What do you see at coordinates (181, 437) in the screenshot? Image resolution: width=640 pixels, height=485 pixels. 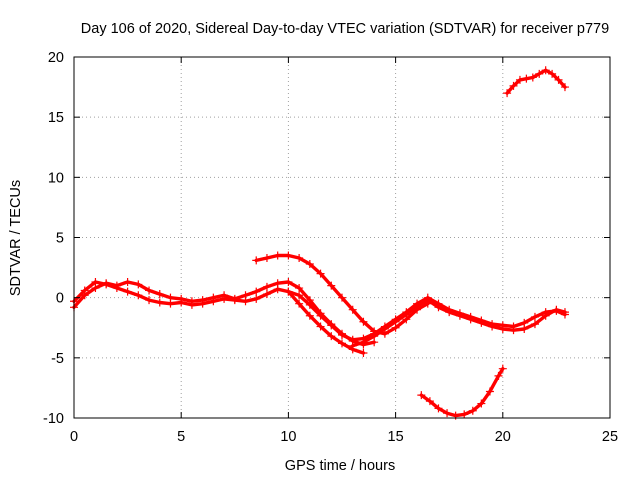 I see `x-tick-label: 5` at bounding box center [181, 437].